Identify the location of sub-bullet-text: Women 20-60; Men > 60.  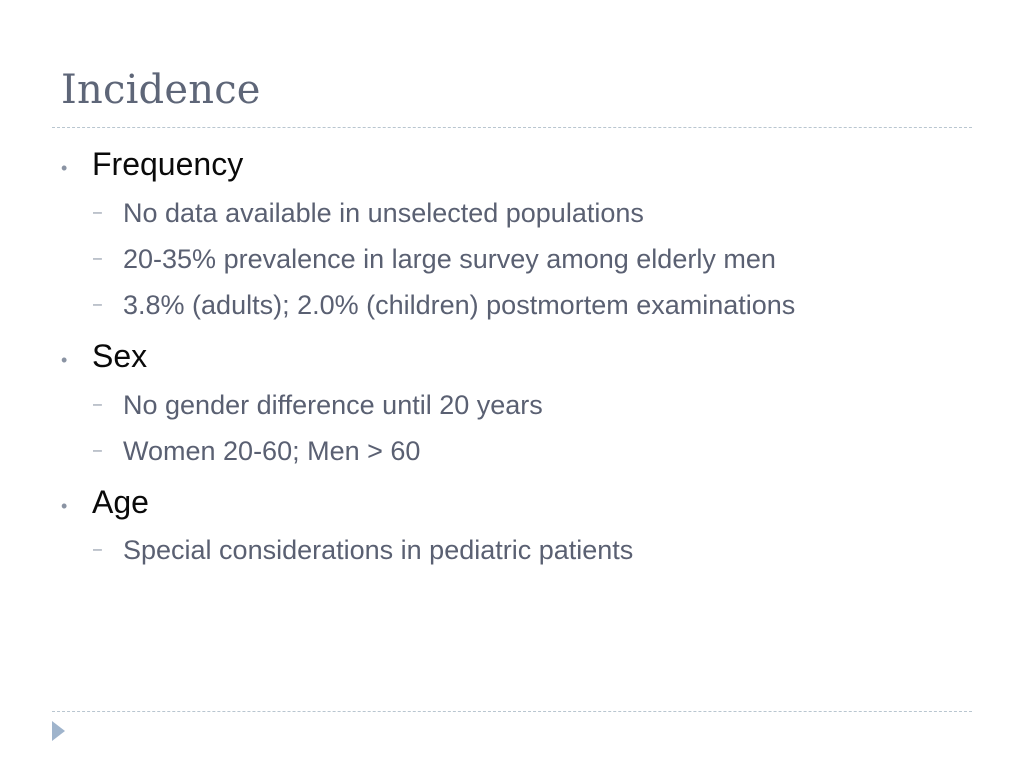
(272, 451).